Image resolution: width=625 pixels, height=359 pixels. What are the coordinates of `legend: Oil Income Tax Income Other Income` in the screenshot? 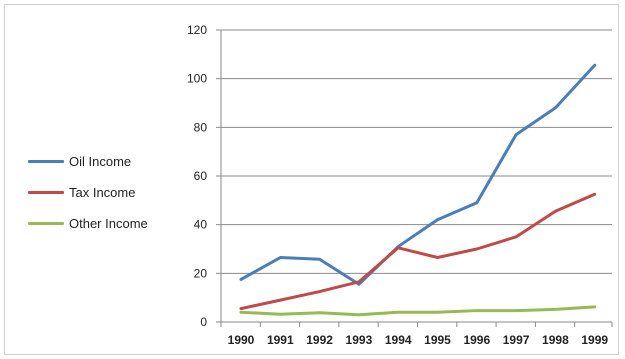 It's located at (108, 192).